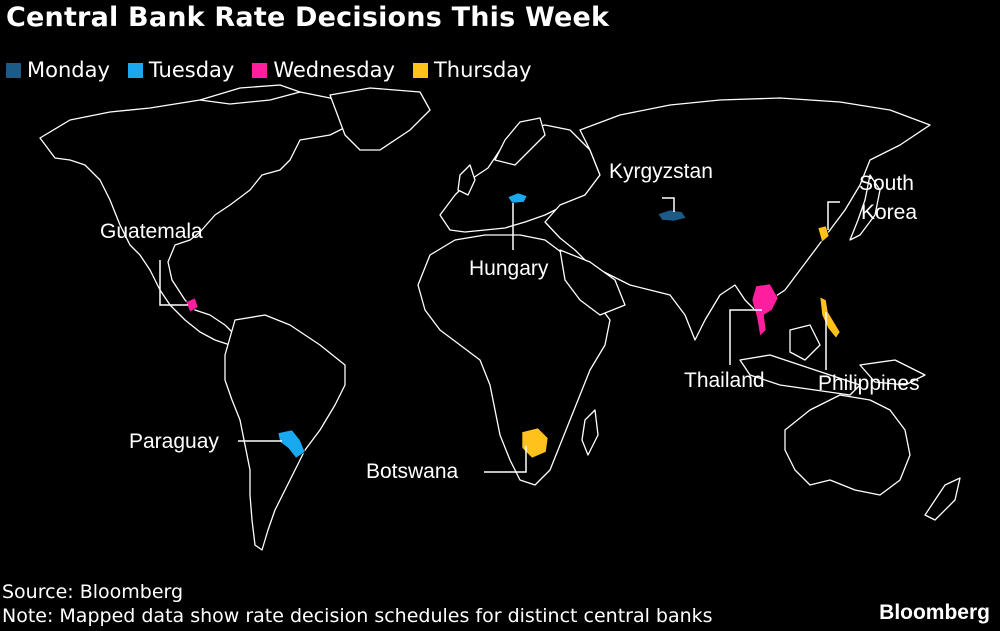 The height and width of the screenshot is (631, 1000). What do you see at coordinates (889, 212) in the screenshot?
I see `label-south-korea-line2: Korea` at bounding box center [889, 212].